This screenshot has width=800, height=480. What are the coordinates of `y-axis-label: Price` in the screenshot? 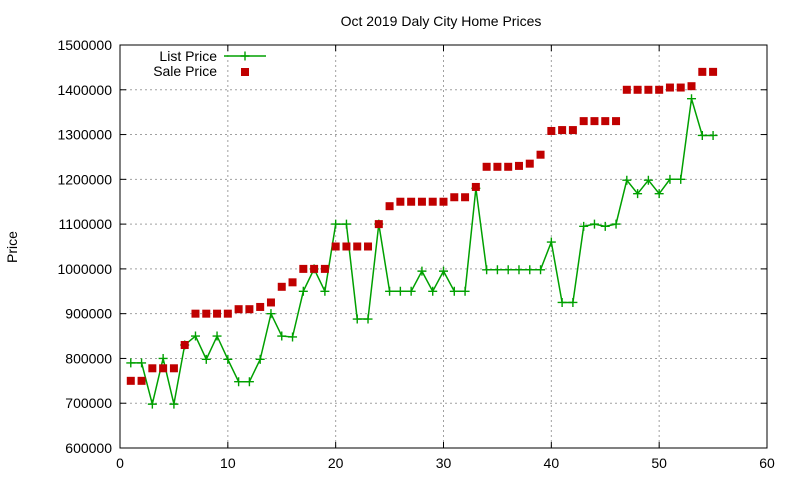 It's located at (12, 247).